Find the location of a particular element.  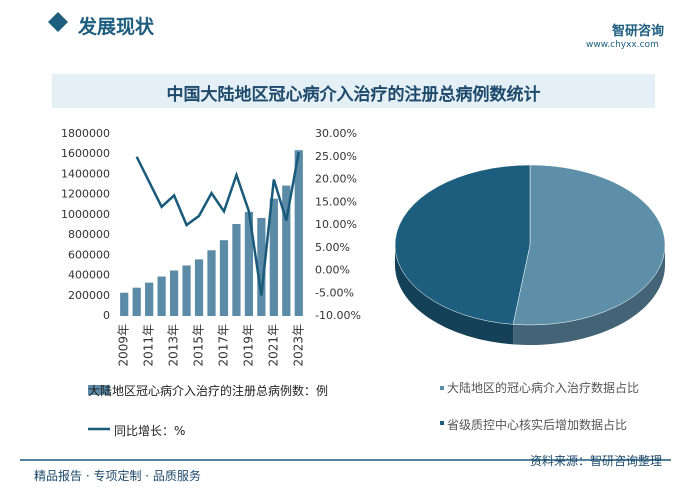

header-bg is located at coordinates (345, 26).